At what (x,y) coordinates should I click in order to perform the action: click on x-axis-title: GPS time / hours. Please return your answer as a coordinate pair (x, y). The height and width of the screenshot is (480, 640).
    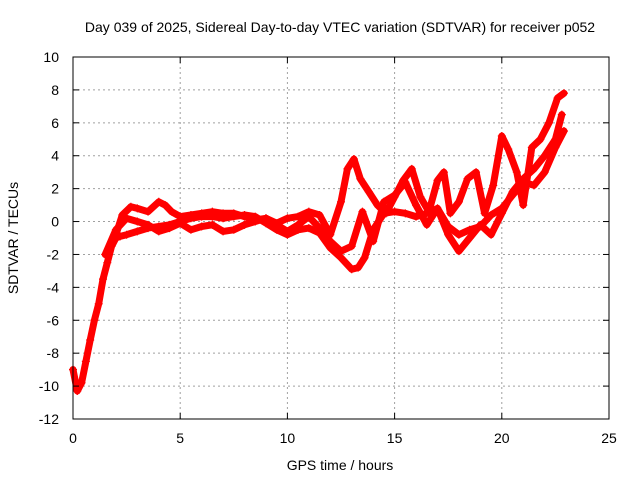
    Looking at the image, I should click on (340, 465).